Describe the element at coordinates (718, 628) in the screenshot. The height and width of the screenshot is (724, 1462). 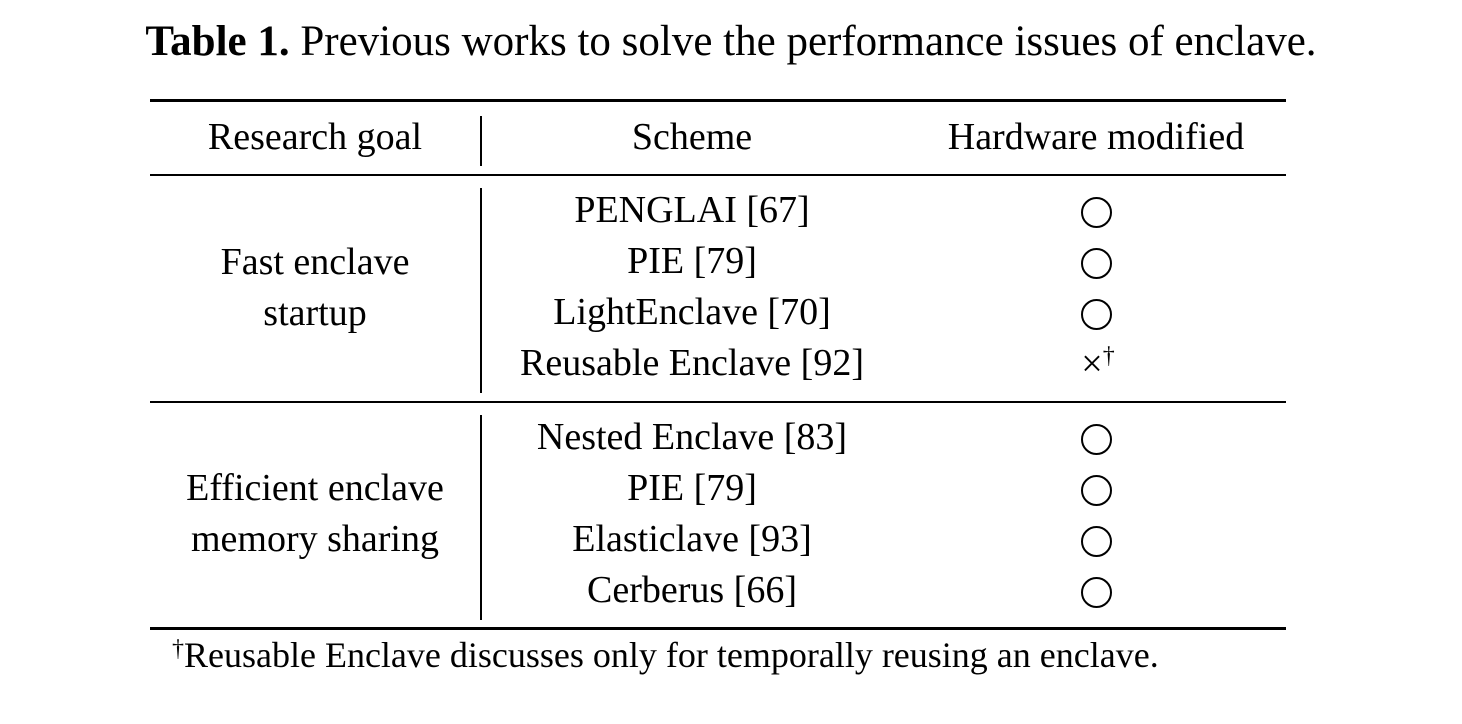
I see `bottom-rule` at that location.